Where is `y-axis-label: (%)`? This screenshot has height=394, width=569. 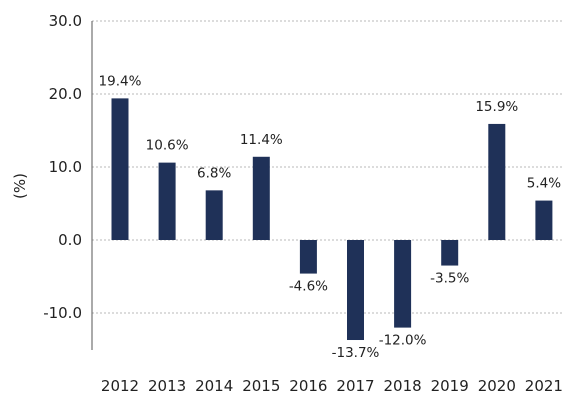 y-axis-label: (%) is located at coordinates (20, 186).